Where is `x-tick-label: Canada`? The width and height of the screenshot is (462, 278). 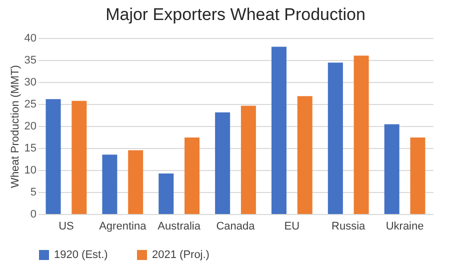 x-tick-label: Canada is located at coordinates (236, 226).